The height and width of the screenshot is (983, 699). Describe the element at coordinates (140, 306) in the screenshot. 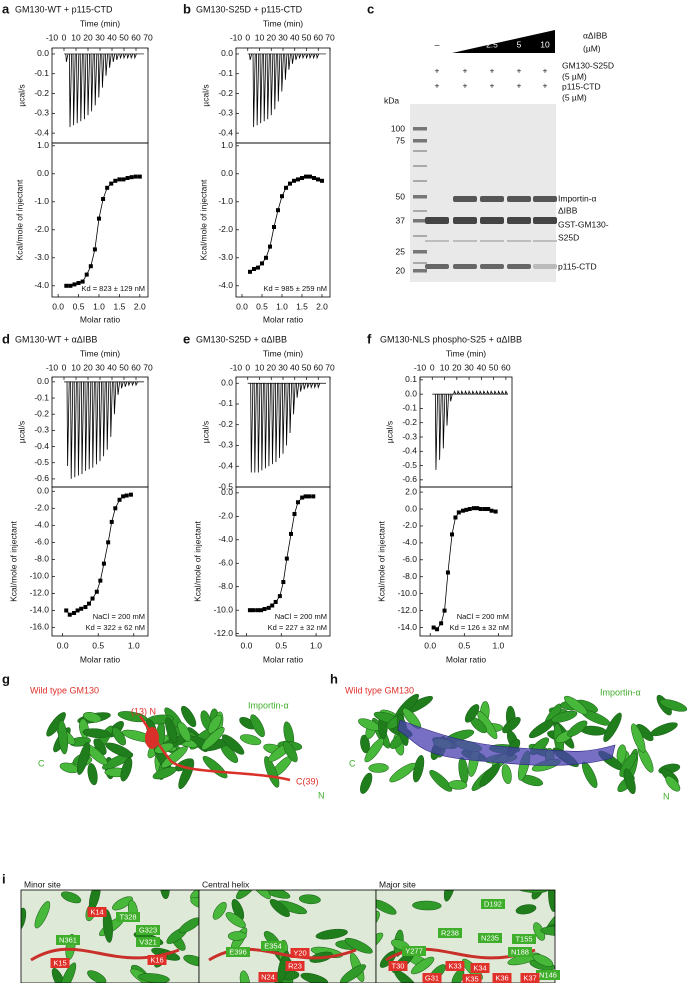

I see `x-tick-label: 2.0` at that location.